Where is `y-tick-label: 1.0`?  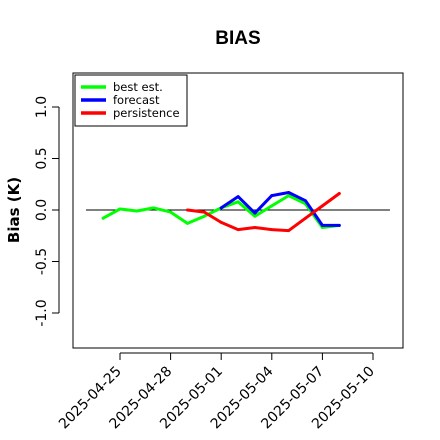
y-tick-label: 1.0 is located at coordinates (42, 107).